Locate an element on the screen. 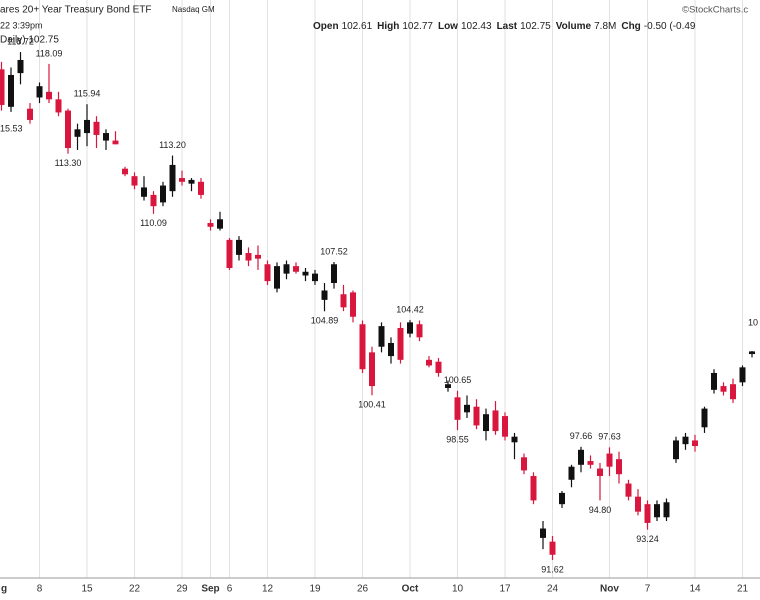 The width and height of the screenshot is (760, 600). high-label: 113.20 is located at coordinates (172, 145).